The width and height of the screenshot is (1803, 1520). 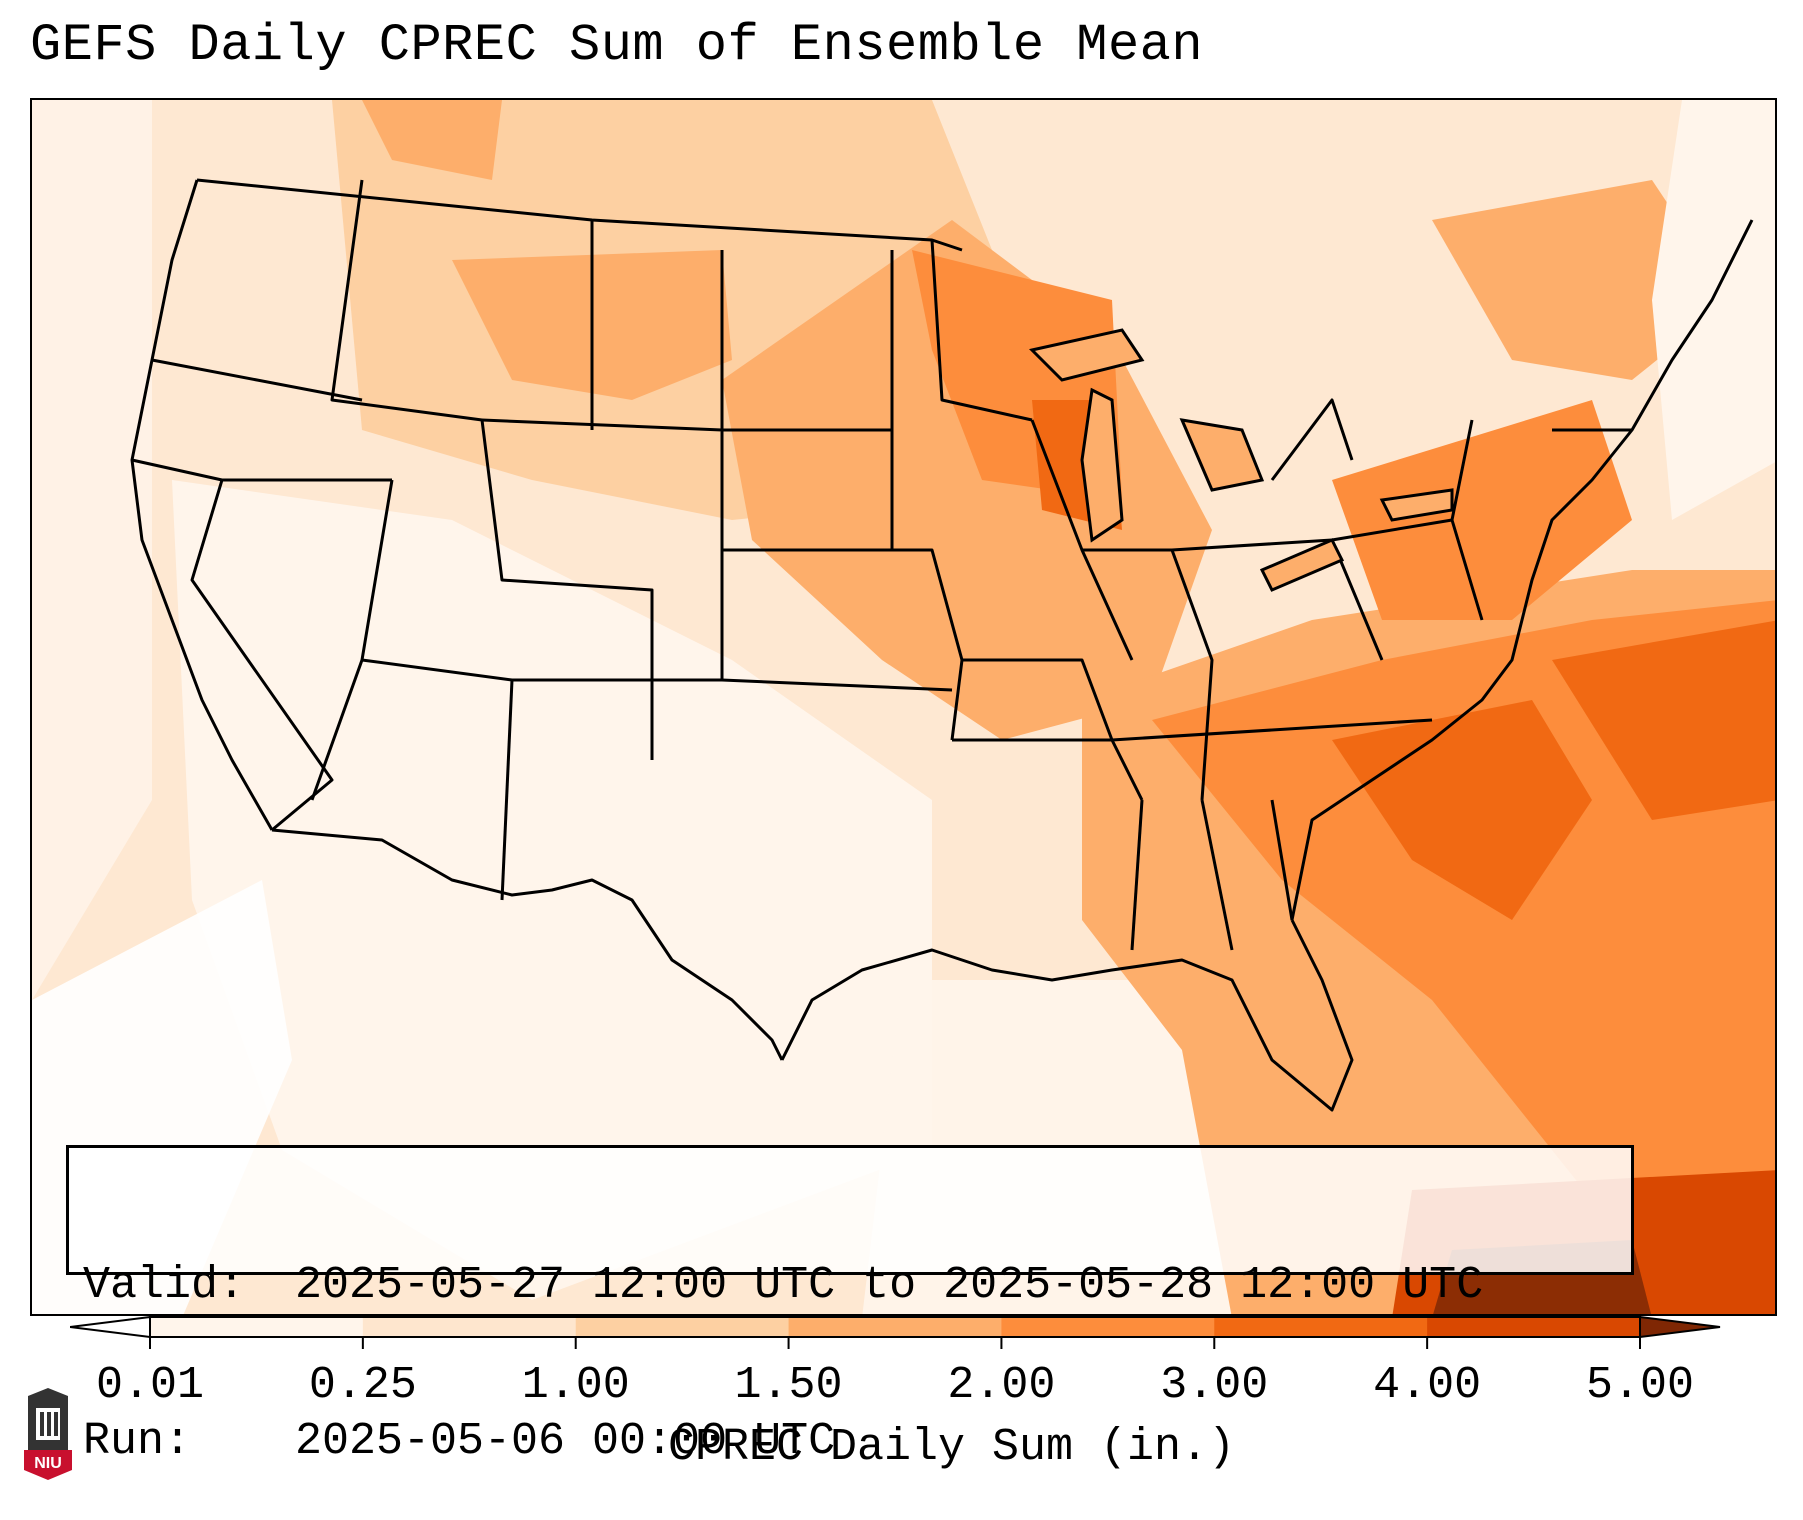 I want to click on run-value: 2025-05-06 00:00 UTC, so click(x=565, y=1441).